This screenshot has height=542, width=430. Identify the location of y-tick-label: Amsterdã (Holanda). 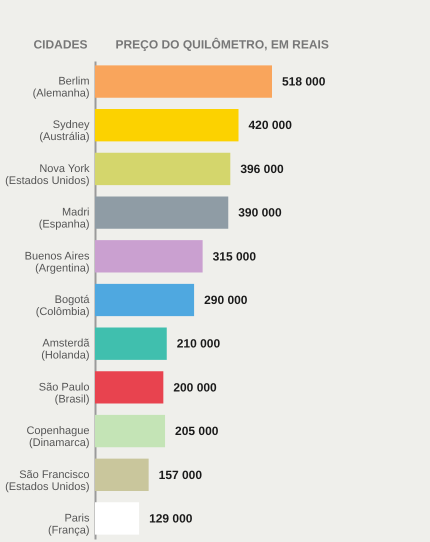
(65, 350).